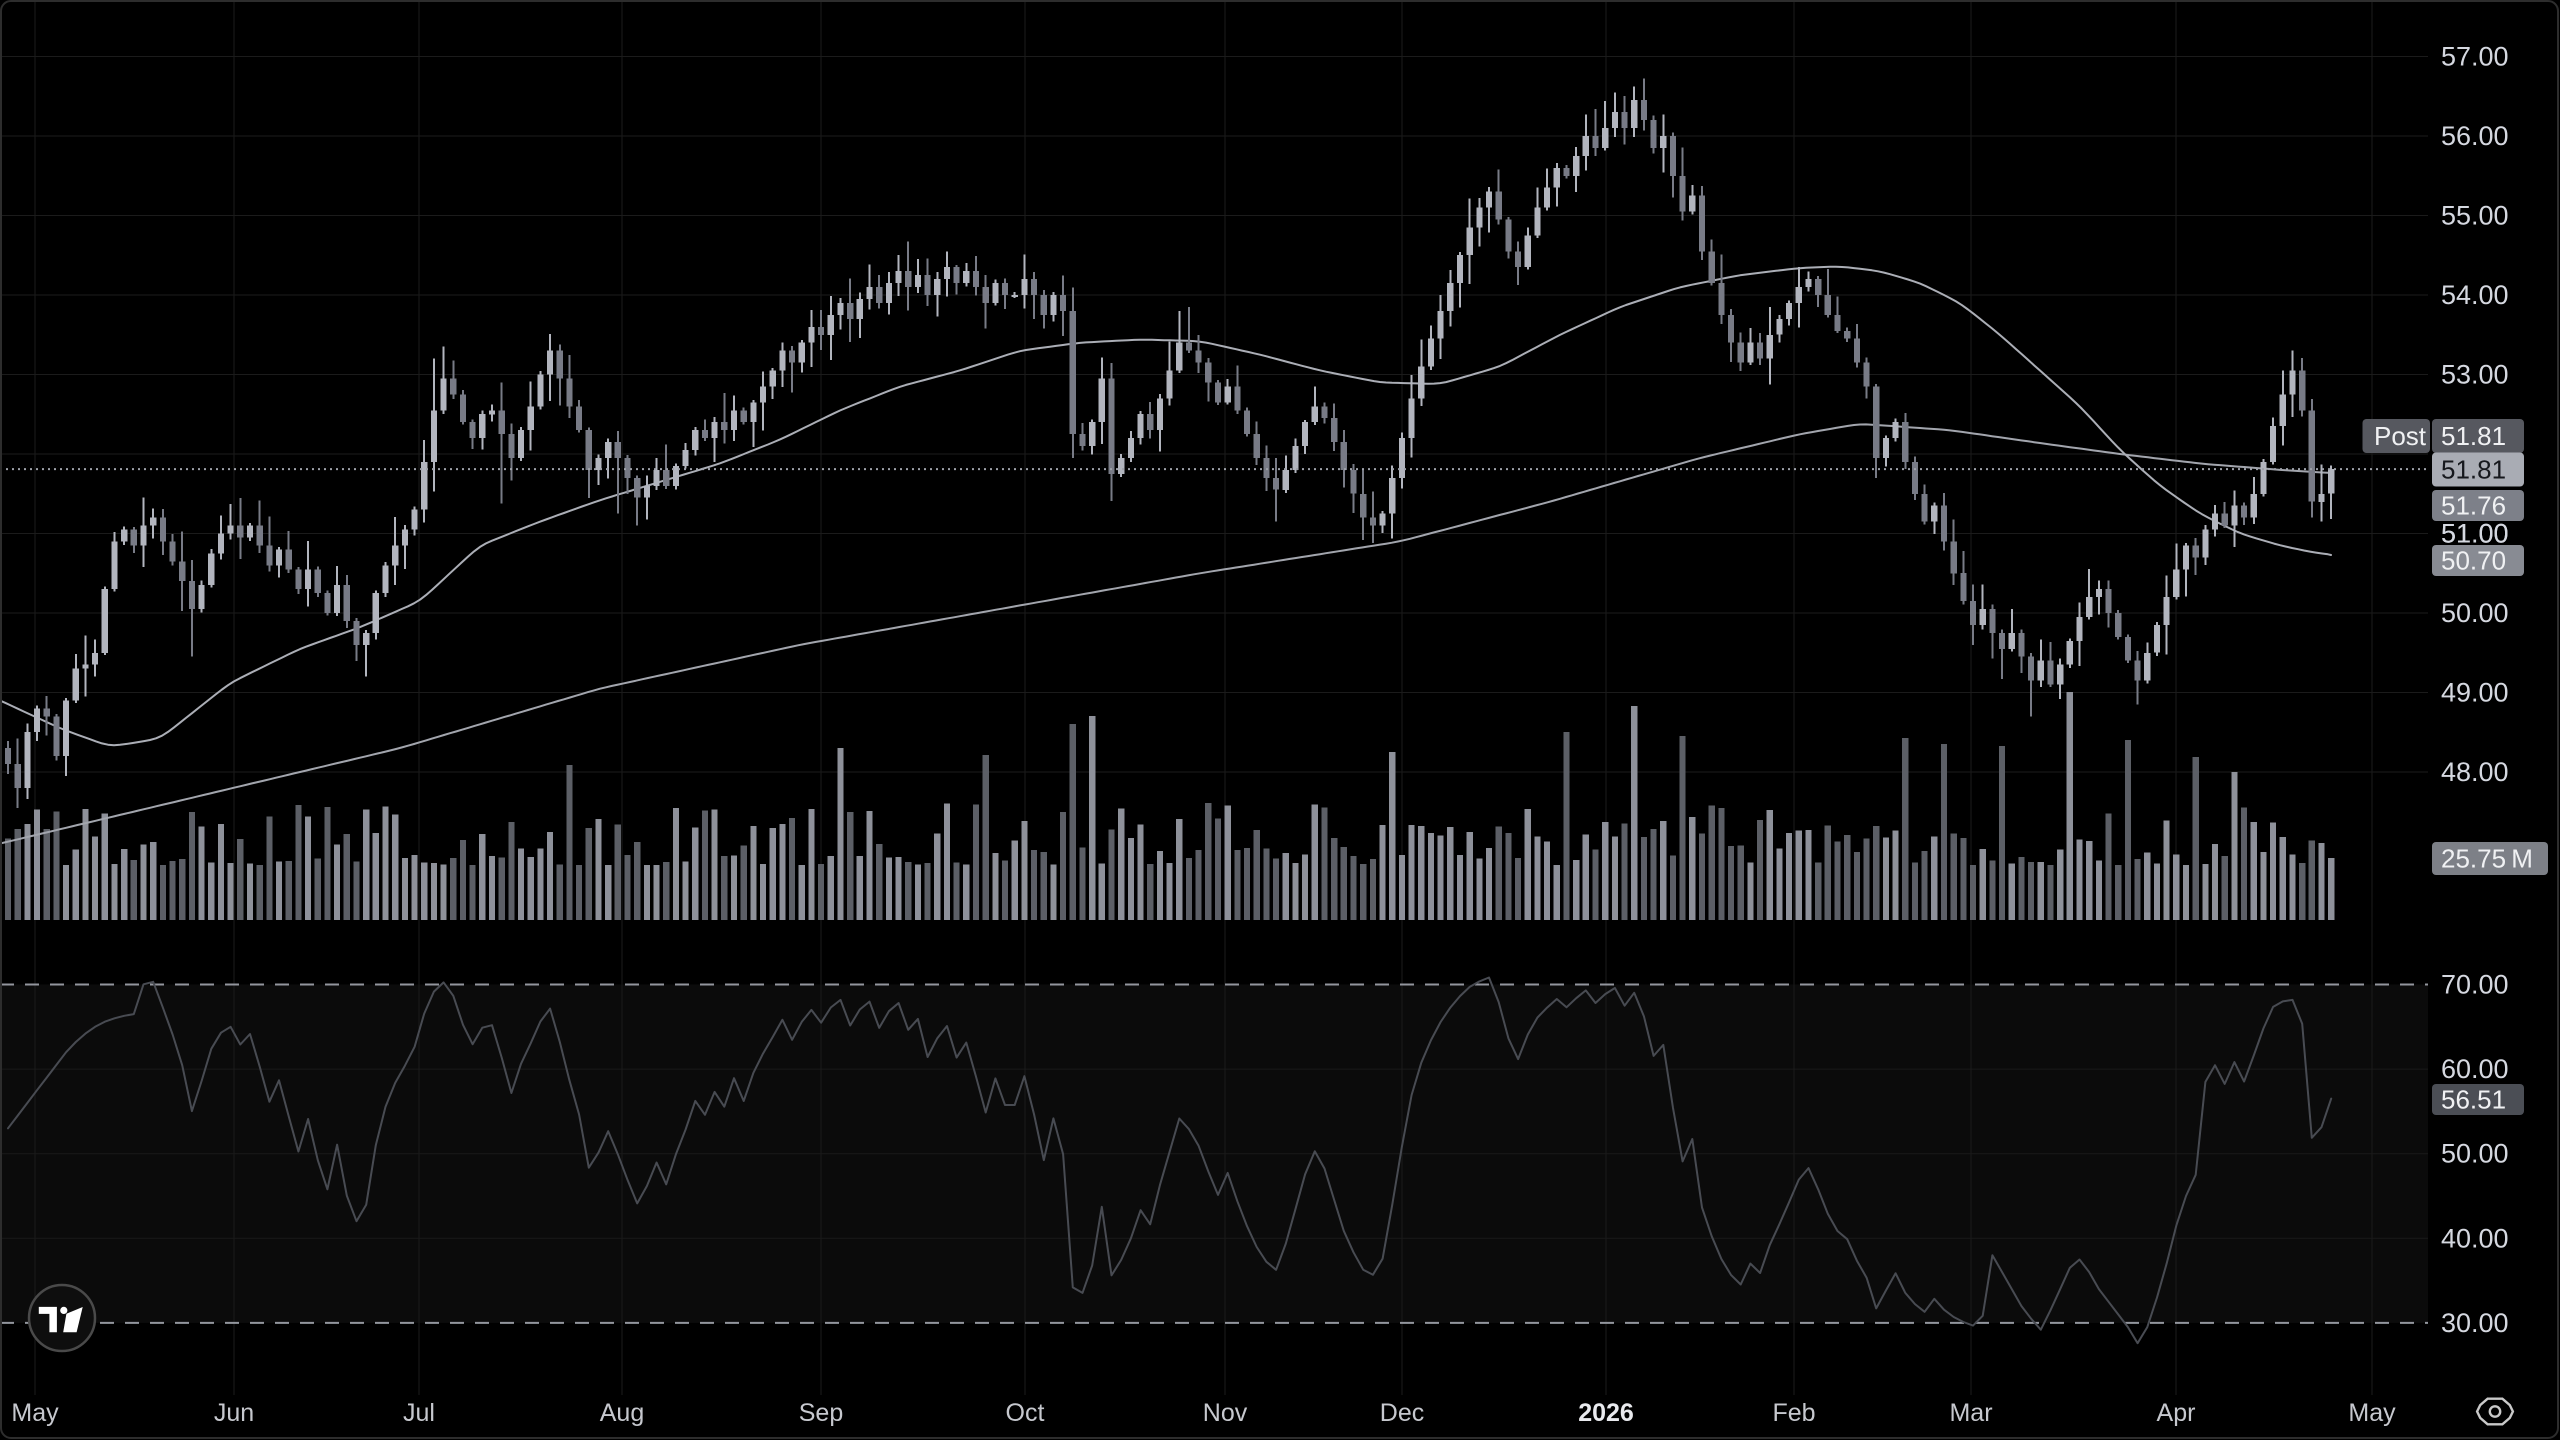 The height and width of the screenshot is (1440, 2560). I want to click on svg-text: Mar, so click(1970, 1413).